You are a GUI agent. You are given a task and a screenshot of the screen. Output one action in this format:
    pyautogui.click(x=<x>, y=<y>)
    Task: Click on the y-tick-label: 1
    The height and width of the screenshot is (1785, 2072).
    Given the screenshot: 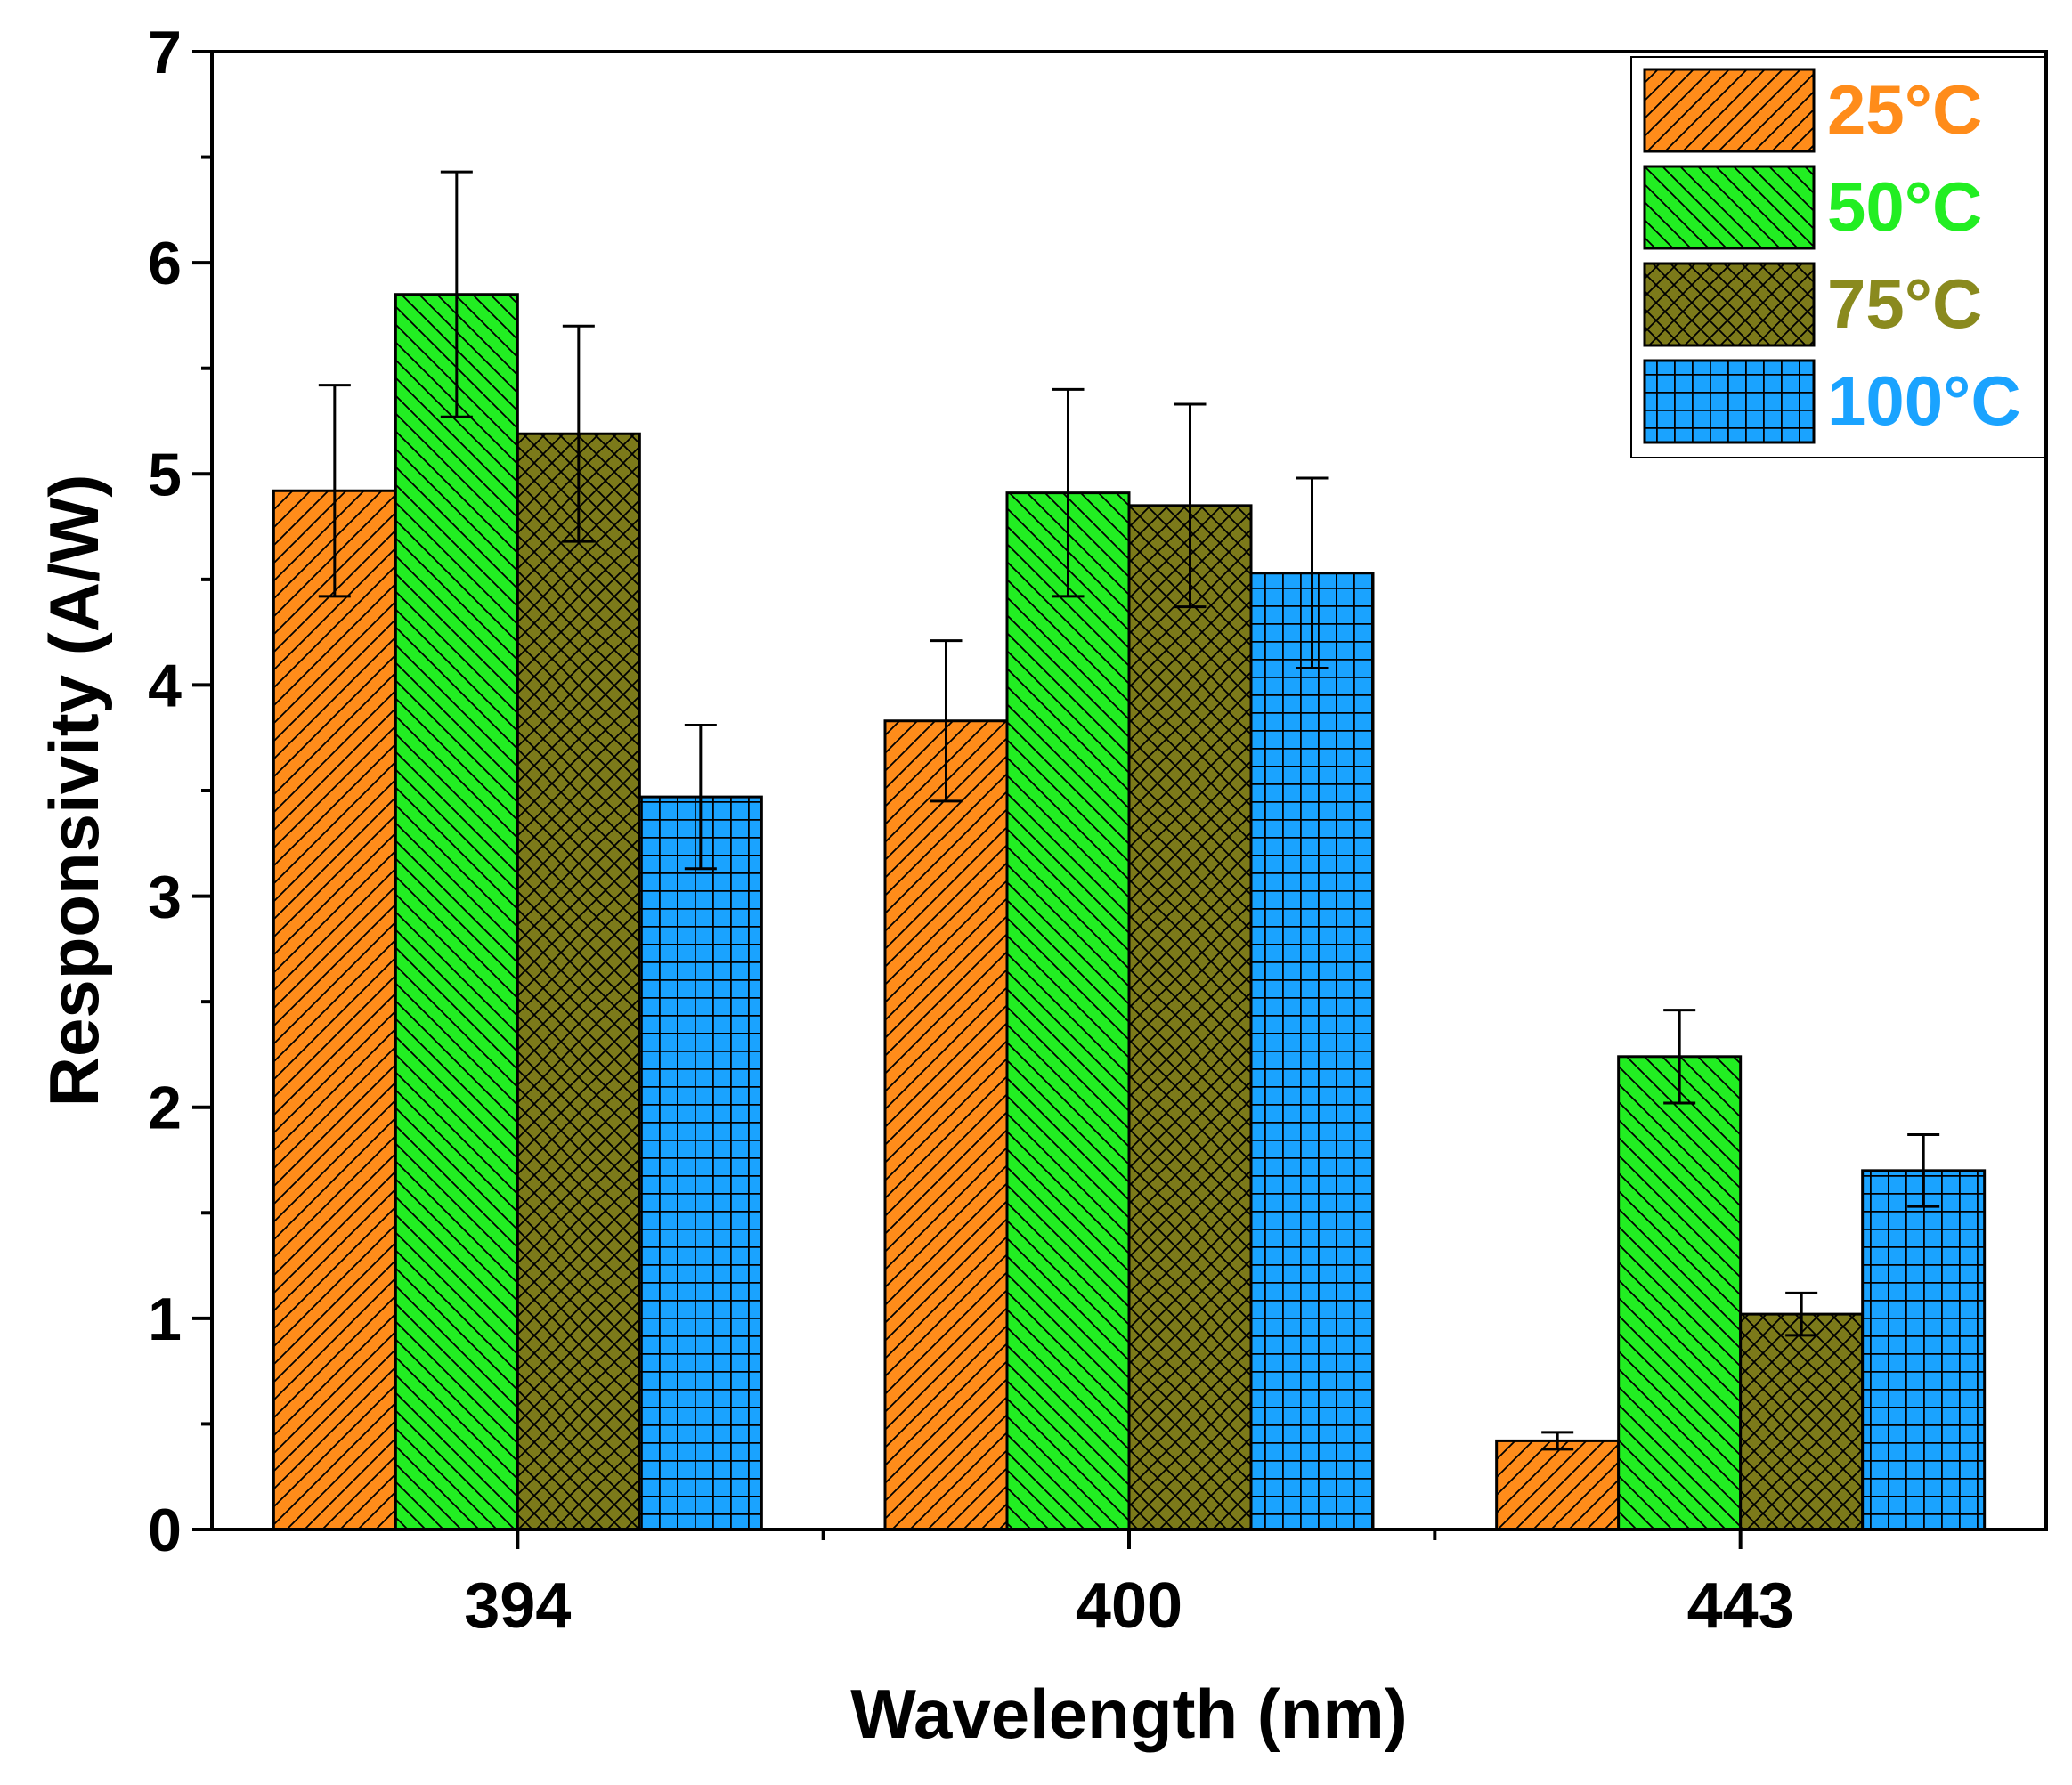 What is the action you would take?
    pyautogui.click(x=165, y=1319)
    